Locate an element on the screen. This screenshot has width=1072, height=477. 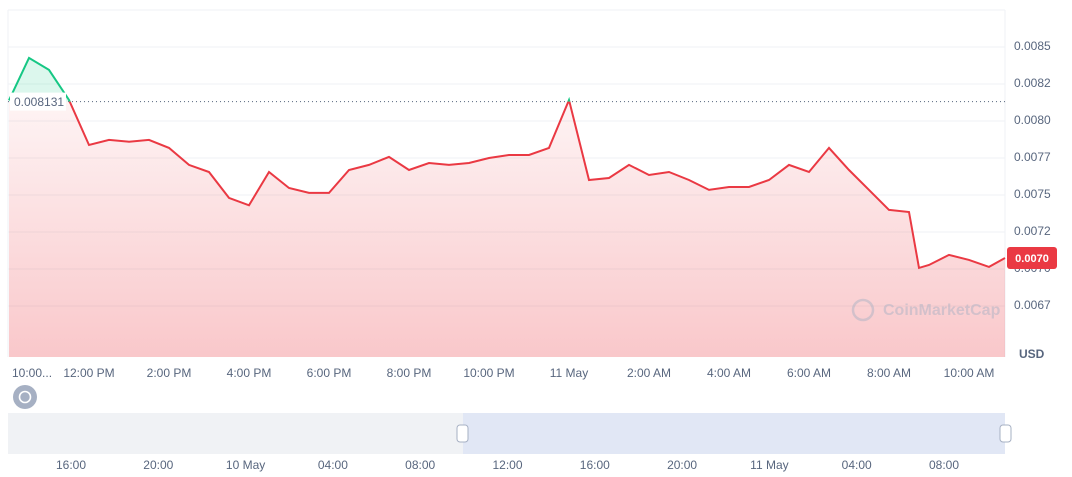
x-tick-label: 11 May is located at coordinates (569, 373).